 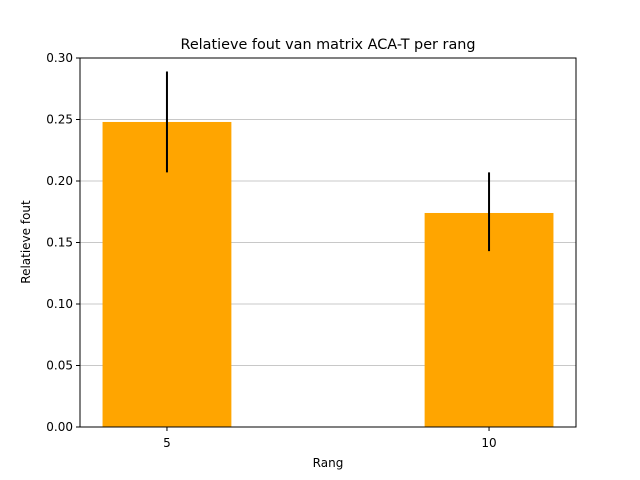 What do you see at coordinates (59, 366) in the screenshot?
I see `y-tick-label: 0.05` at bounding box center [59, 366].